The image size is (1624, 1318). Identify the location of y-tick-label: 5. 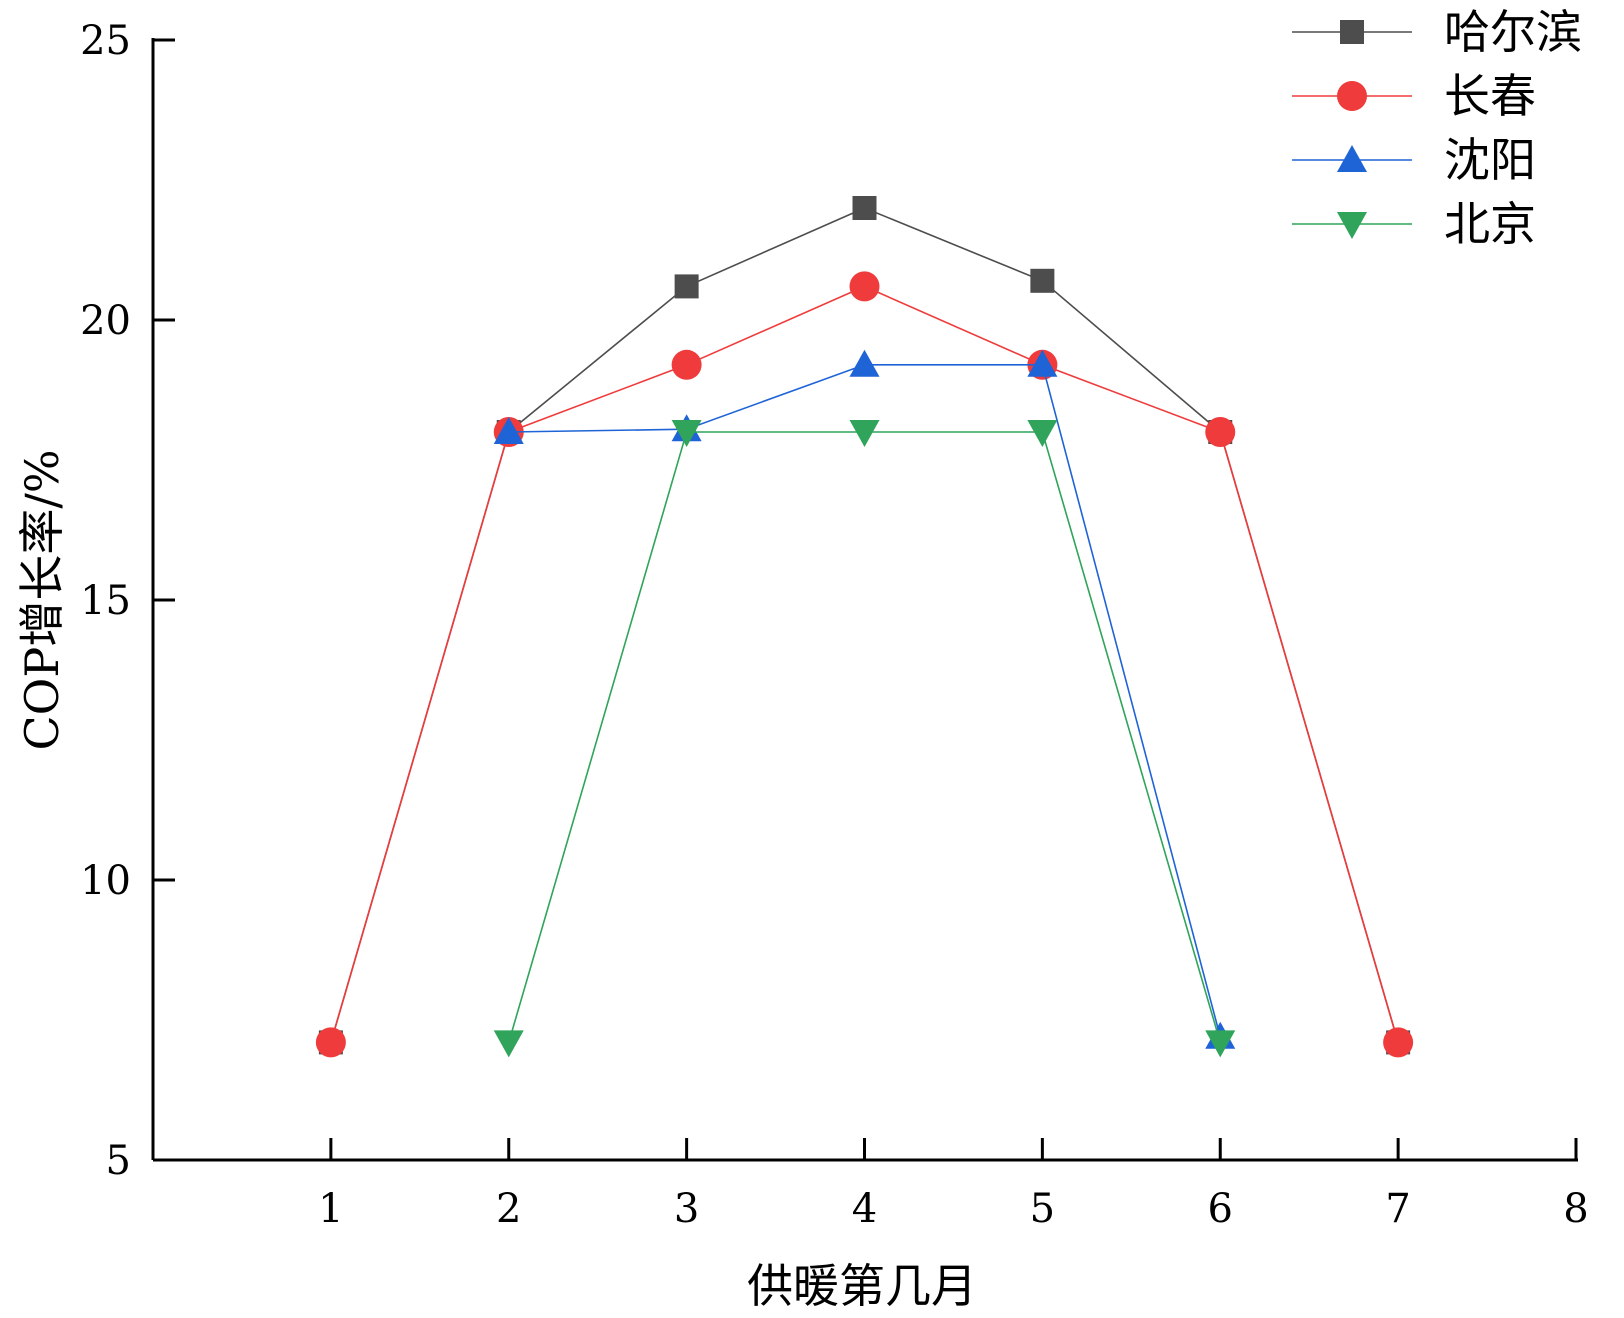
(118, 1161).